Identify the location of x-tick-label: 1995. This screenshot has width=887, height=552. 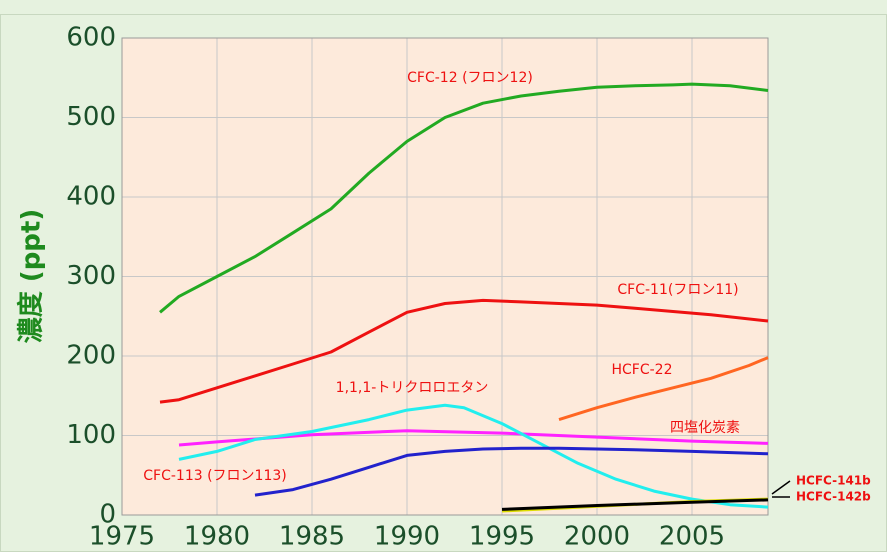
(502, 537).